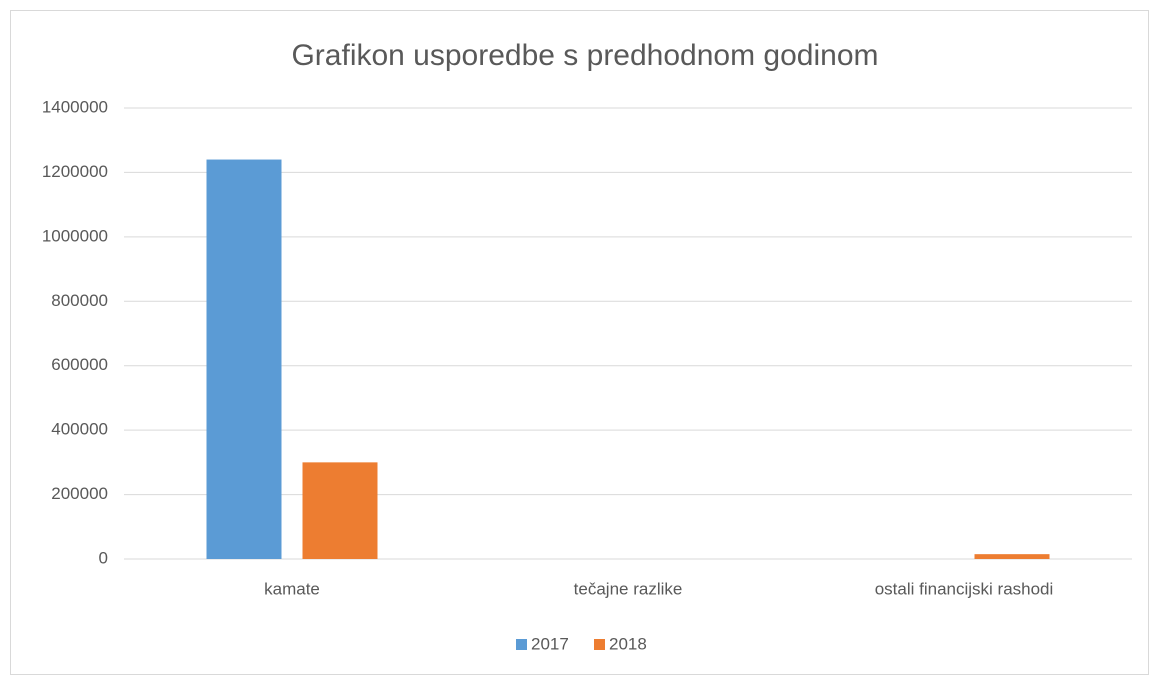 The height and width of the screenshot is (676, 1150). What do you see at coordinates (628, 588) in the screenshot?
I see `x-tick-label: tečajne razlike` at bounding box center [628, 588].